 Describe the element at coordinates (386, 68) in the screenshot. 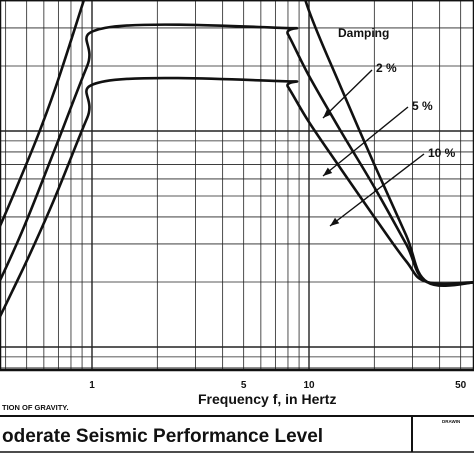

I see `legend-label-2-percent: 2 %` at that location.